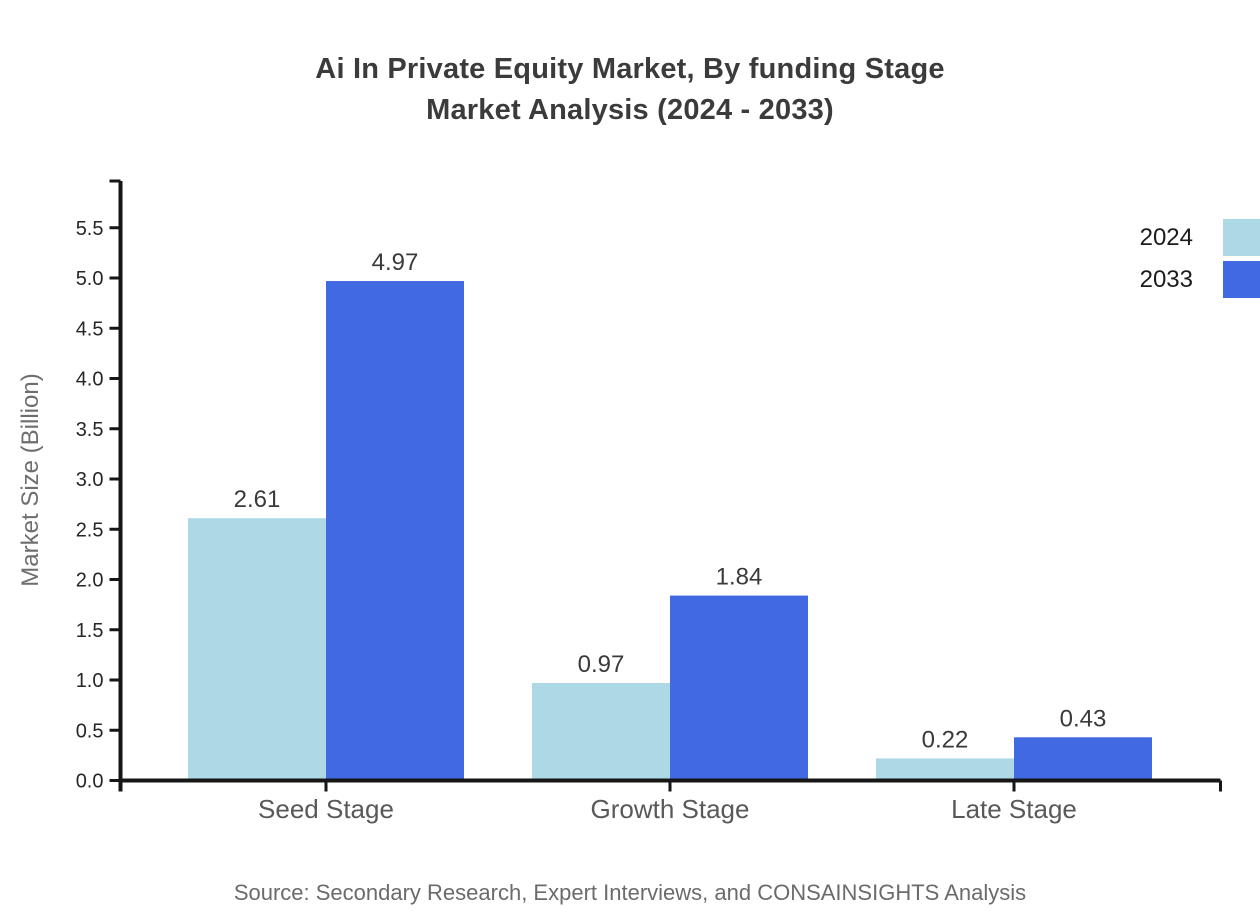 The image size is (1260, 920). I want to click on y-tick-label: 4.5, so click(90, 329).